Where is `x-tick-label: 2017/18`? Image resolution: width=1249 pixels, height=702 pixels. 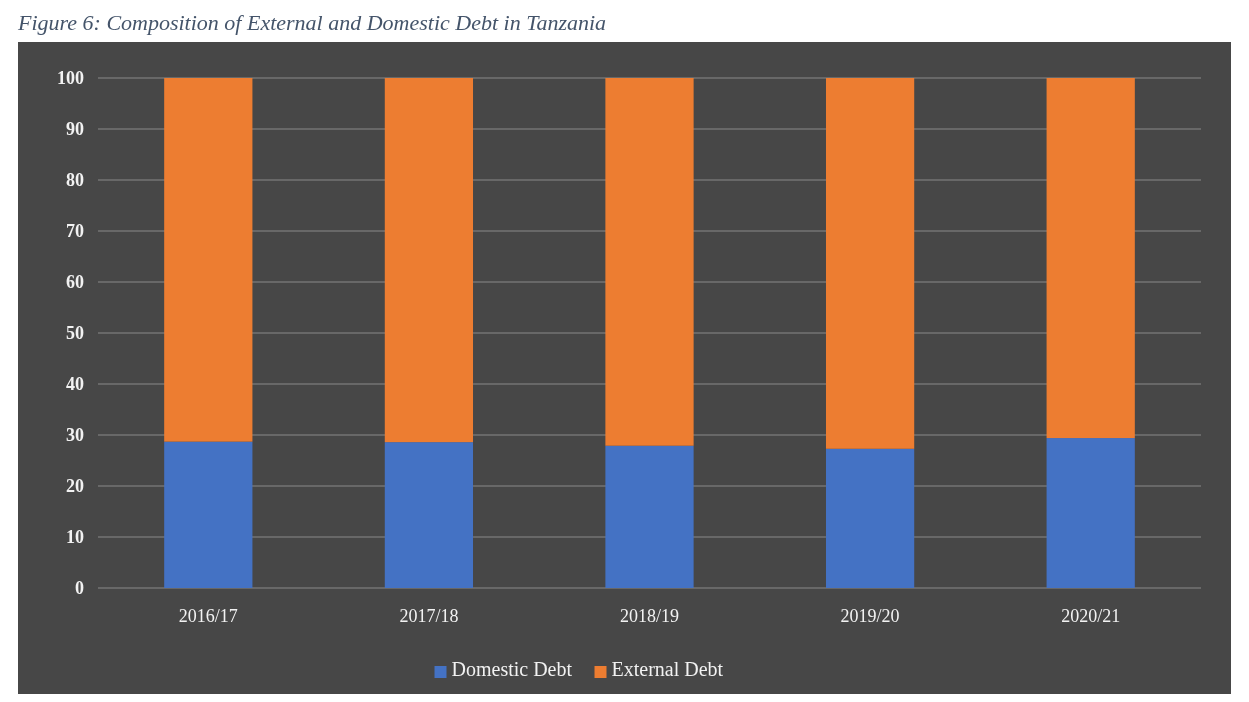
x-tick-label: 2017/18 is located at coordinates (429, 616).